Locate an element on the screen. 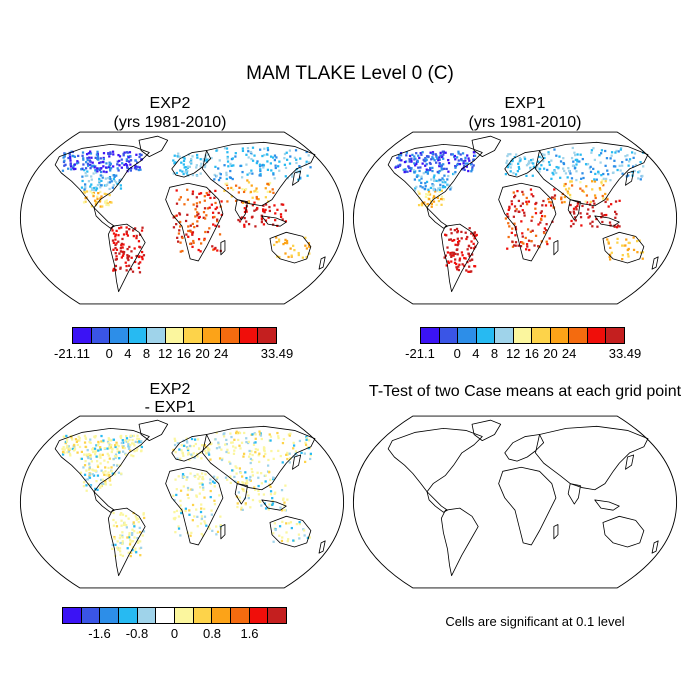 This screenshot has height=700, width=700. cb2-label: 4 is located at coordinates (476, 353).